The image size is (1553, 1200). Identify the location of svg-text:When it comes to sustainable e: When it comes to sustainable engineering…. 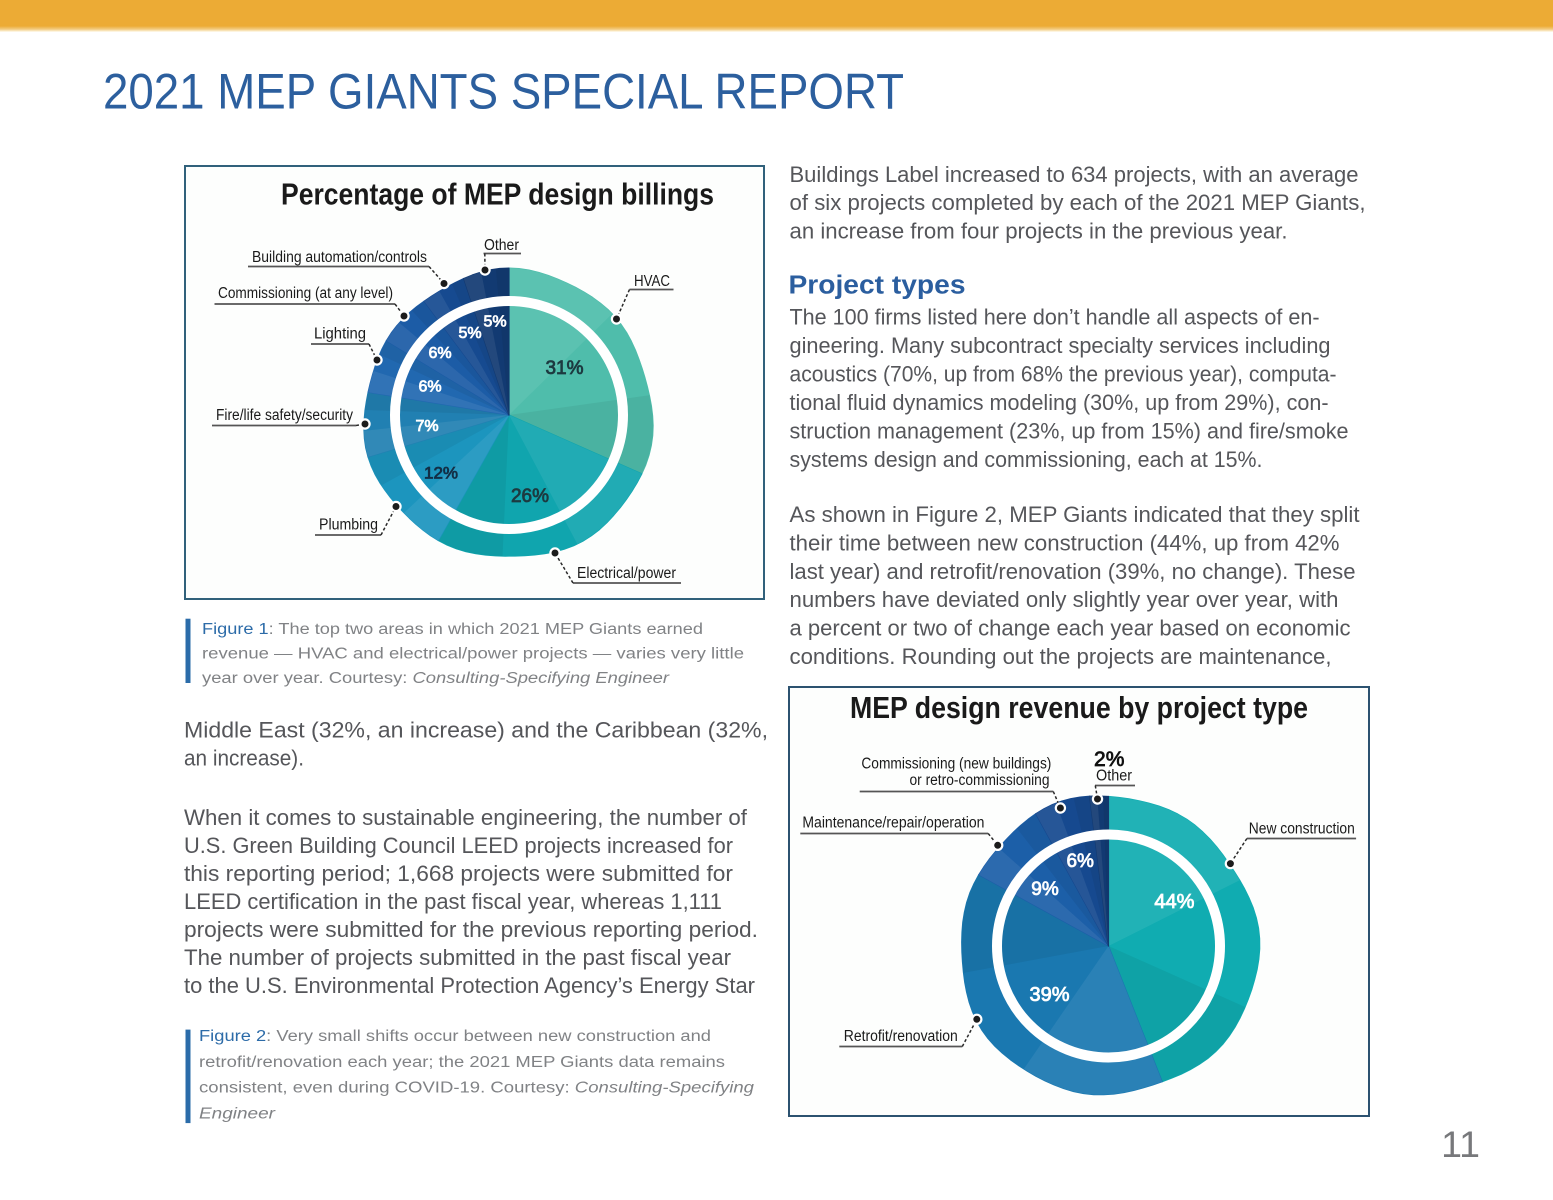
(466, 817).